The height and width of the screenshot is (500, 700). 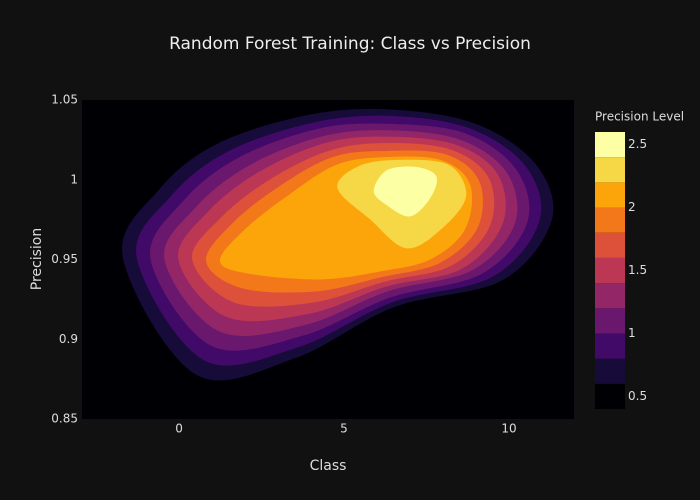 I want to click on y-tick-label: 0.85, so click(x=64, y=419).